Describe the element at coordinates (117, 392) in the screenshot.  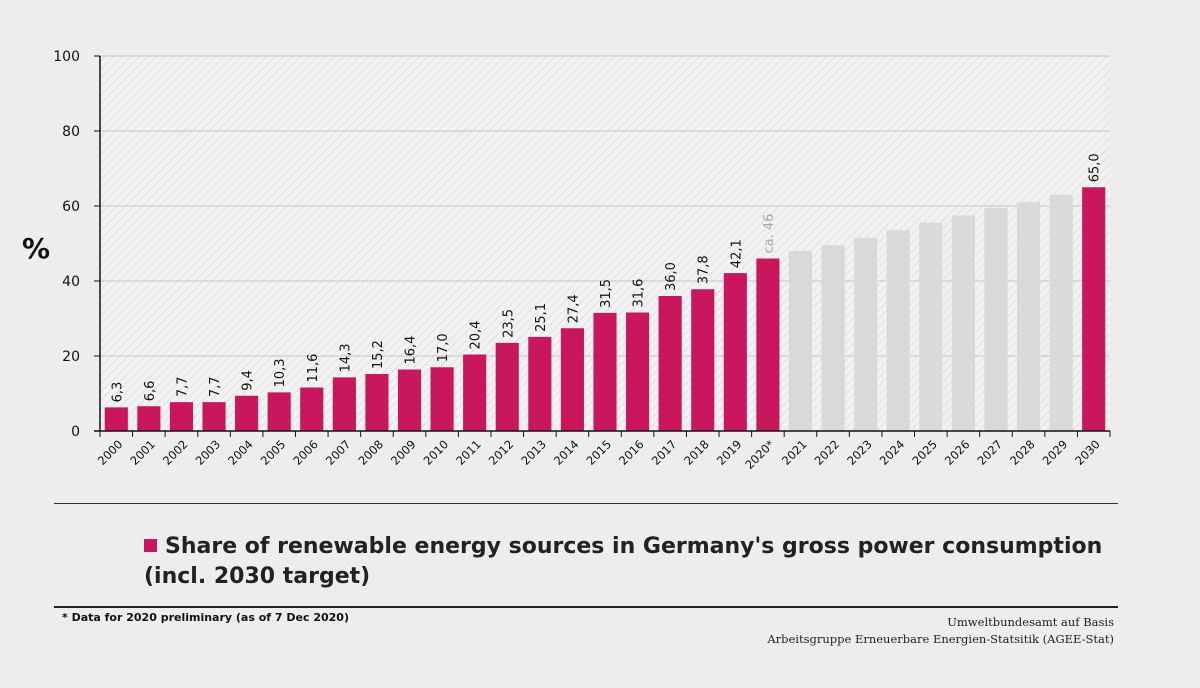
I see `data-label: 6,3` at that location.